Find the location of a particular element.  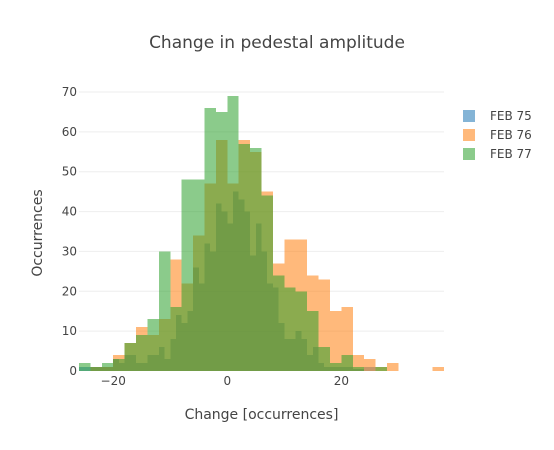

legend-item-feb-77: FEB 77 is located at coordinates (497, 153).